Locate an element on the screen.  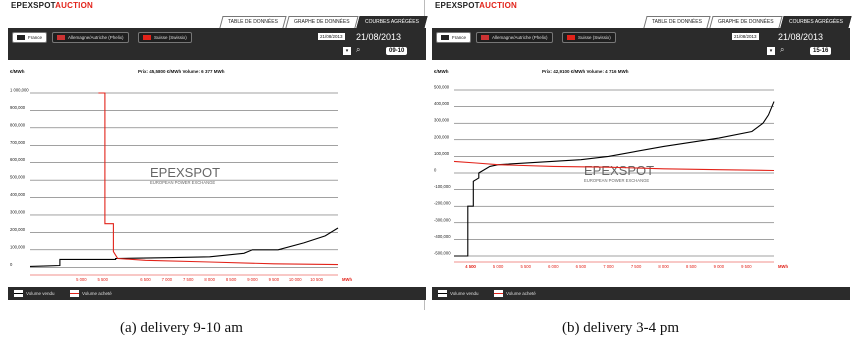
y-tick-label: 100,000 is located at coordinates (18, 246).